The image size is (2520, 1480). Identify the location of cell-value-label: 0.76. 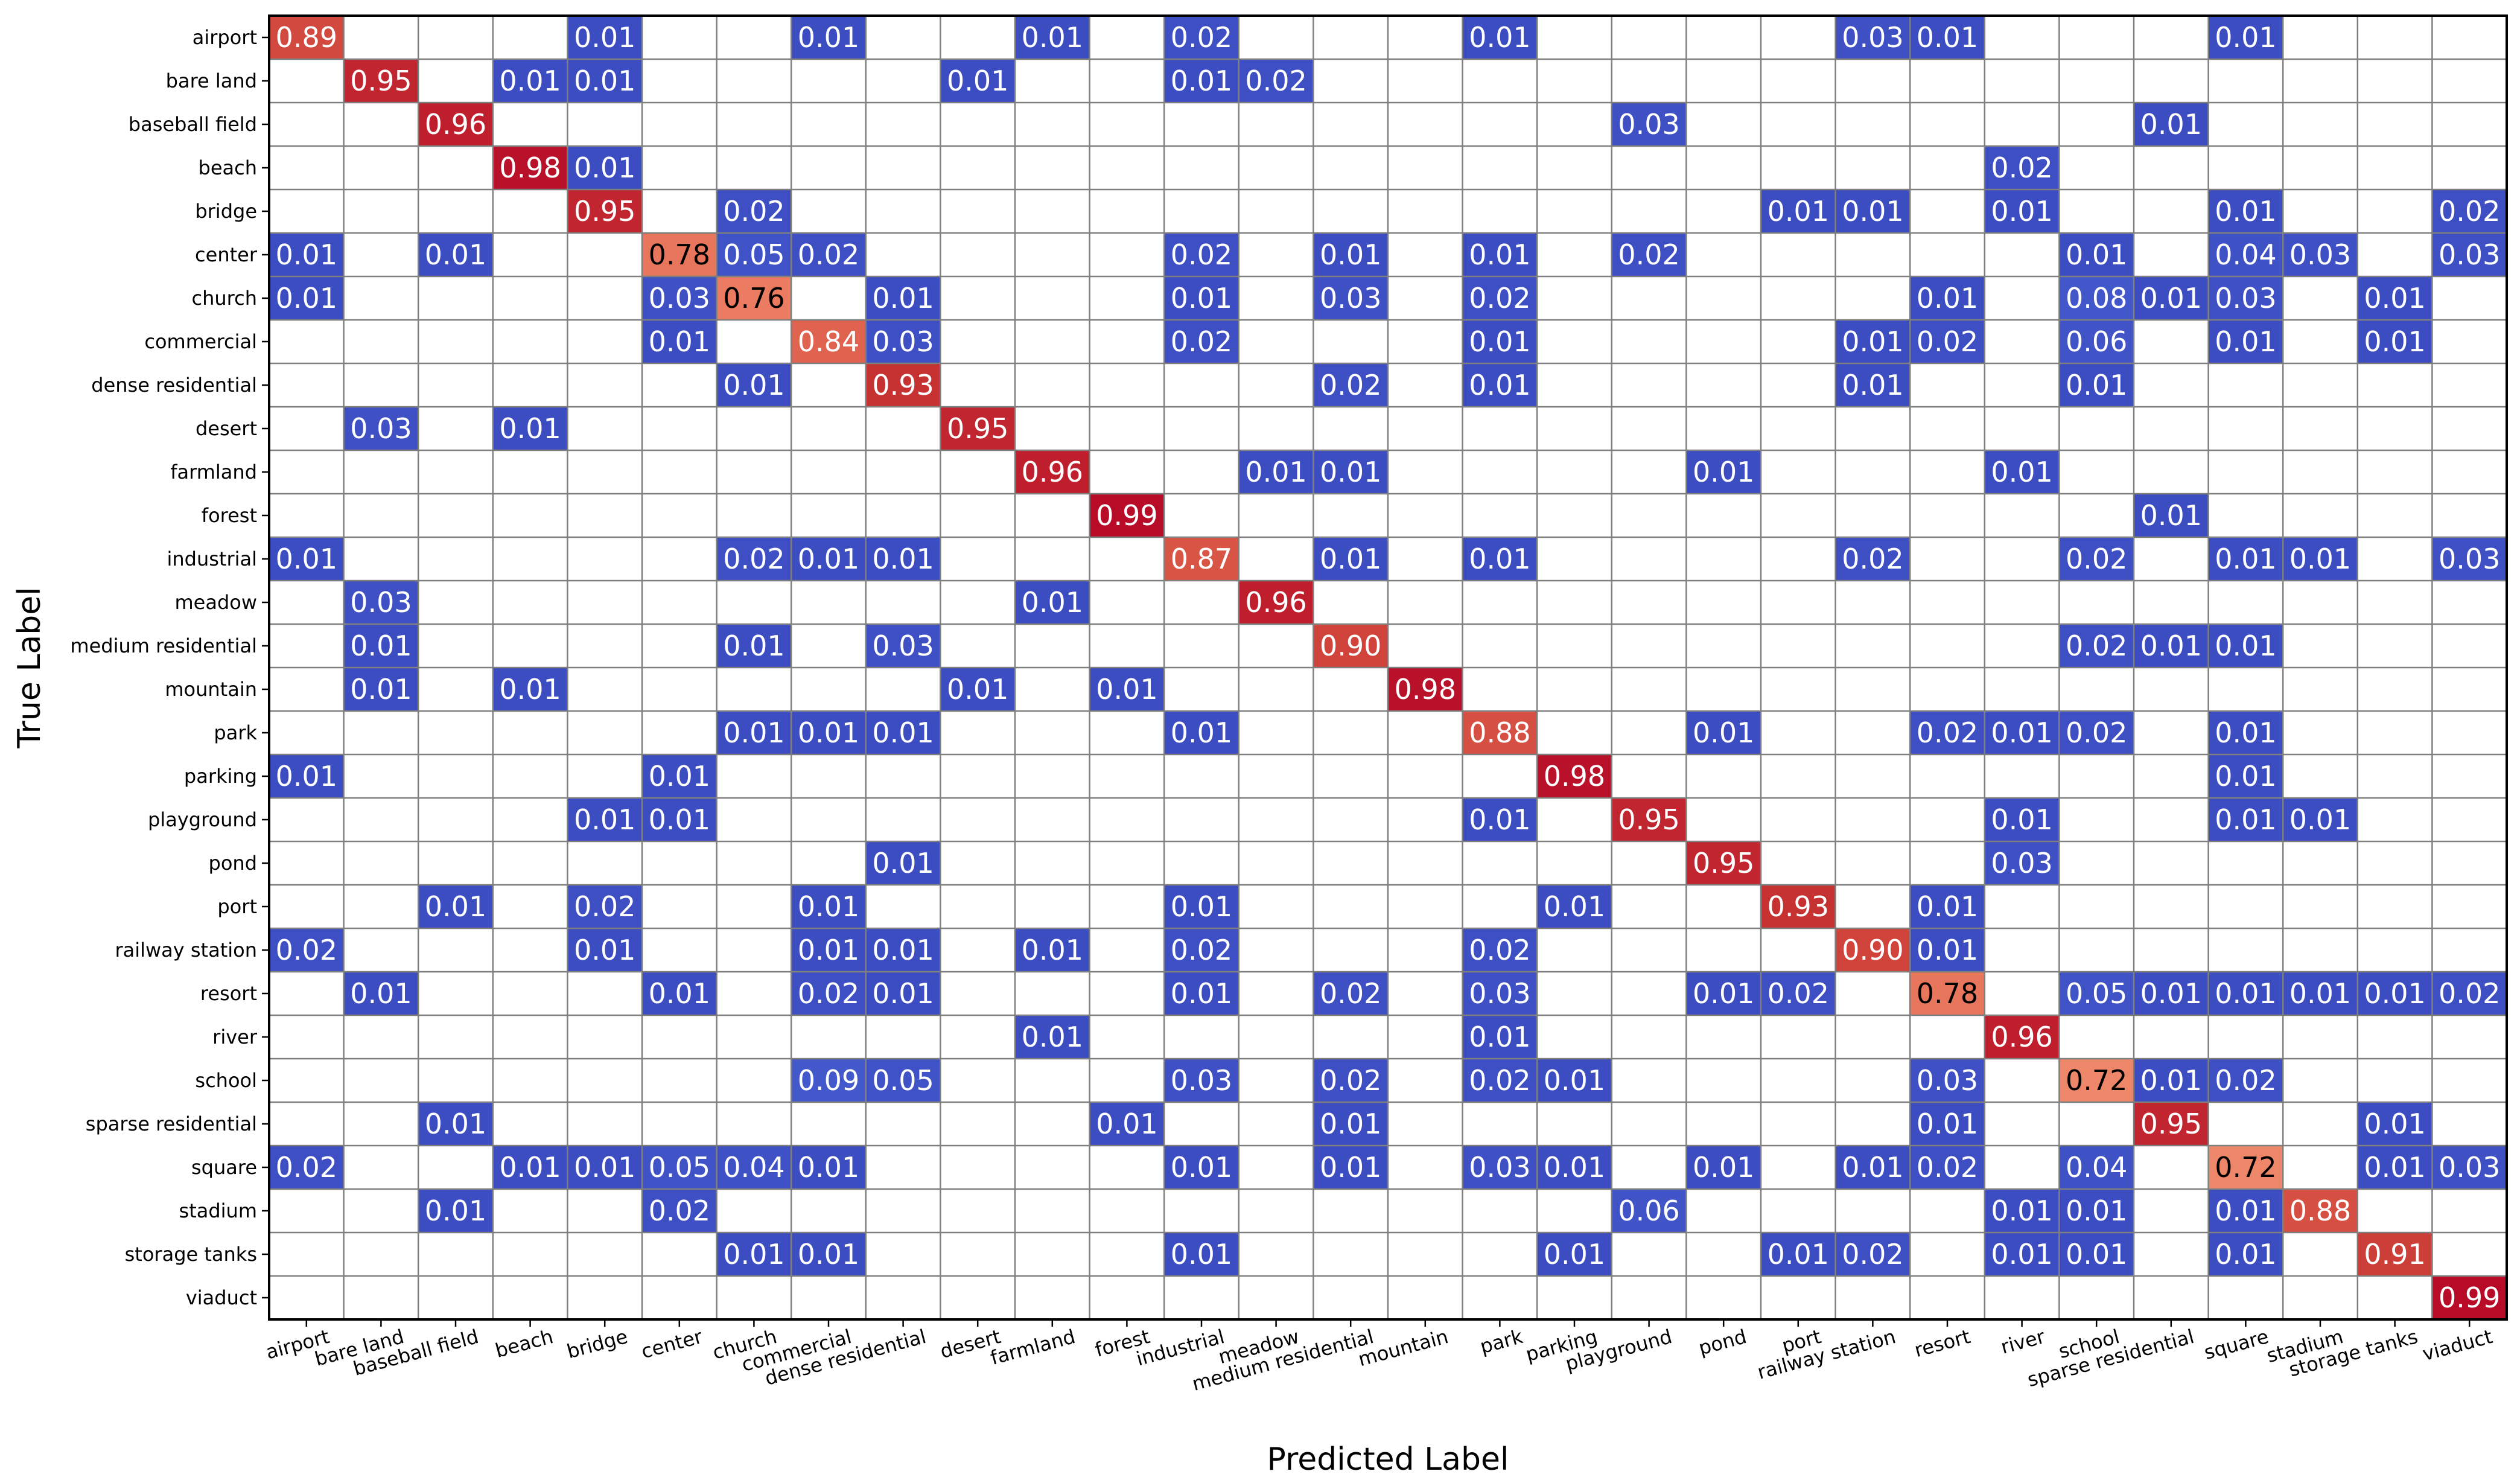
(753, 298).